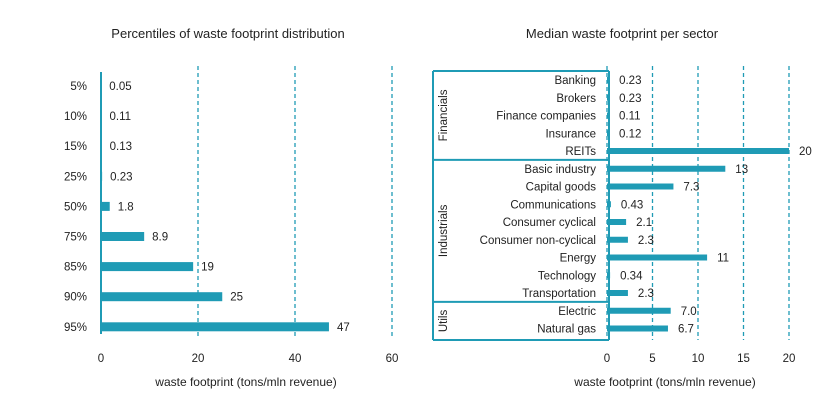 The height and width of the screenshot is (414, 838). What do you see at coordinates (741, 170) in the screenshot?
I see `value-label: 13` at bounding box center [741, 170].